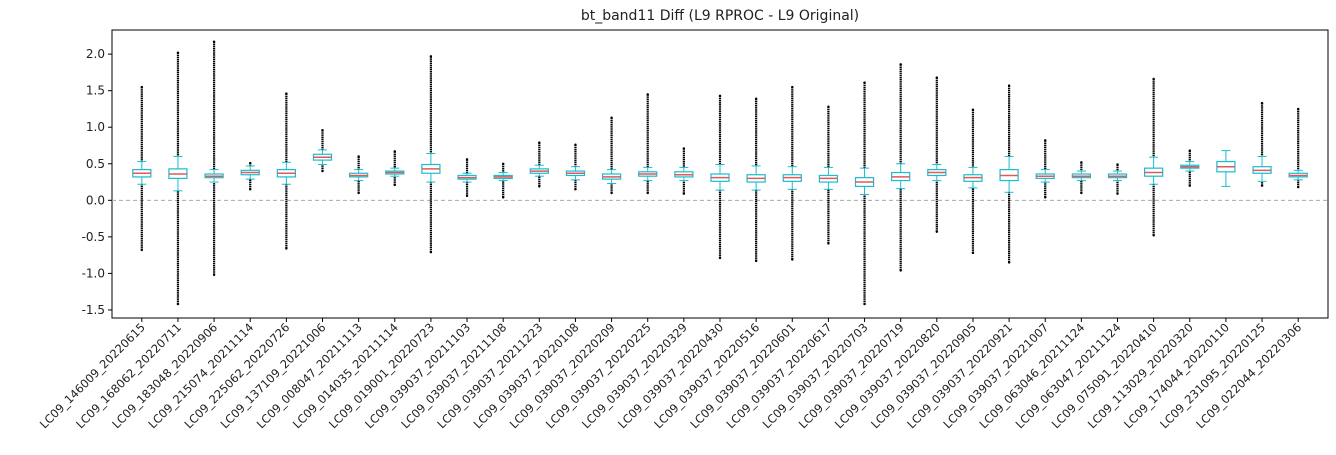 This screenshot has width=1336, height=455. What do you see at coordinates (93, 273) in the screenshot?
I see `y-tick-label: -1.0` at bounding box center [93, 273].